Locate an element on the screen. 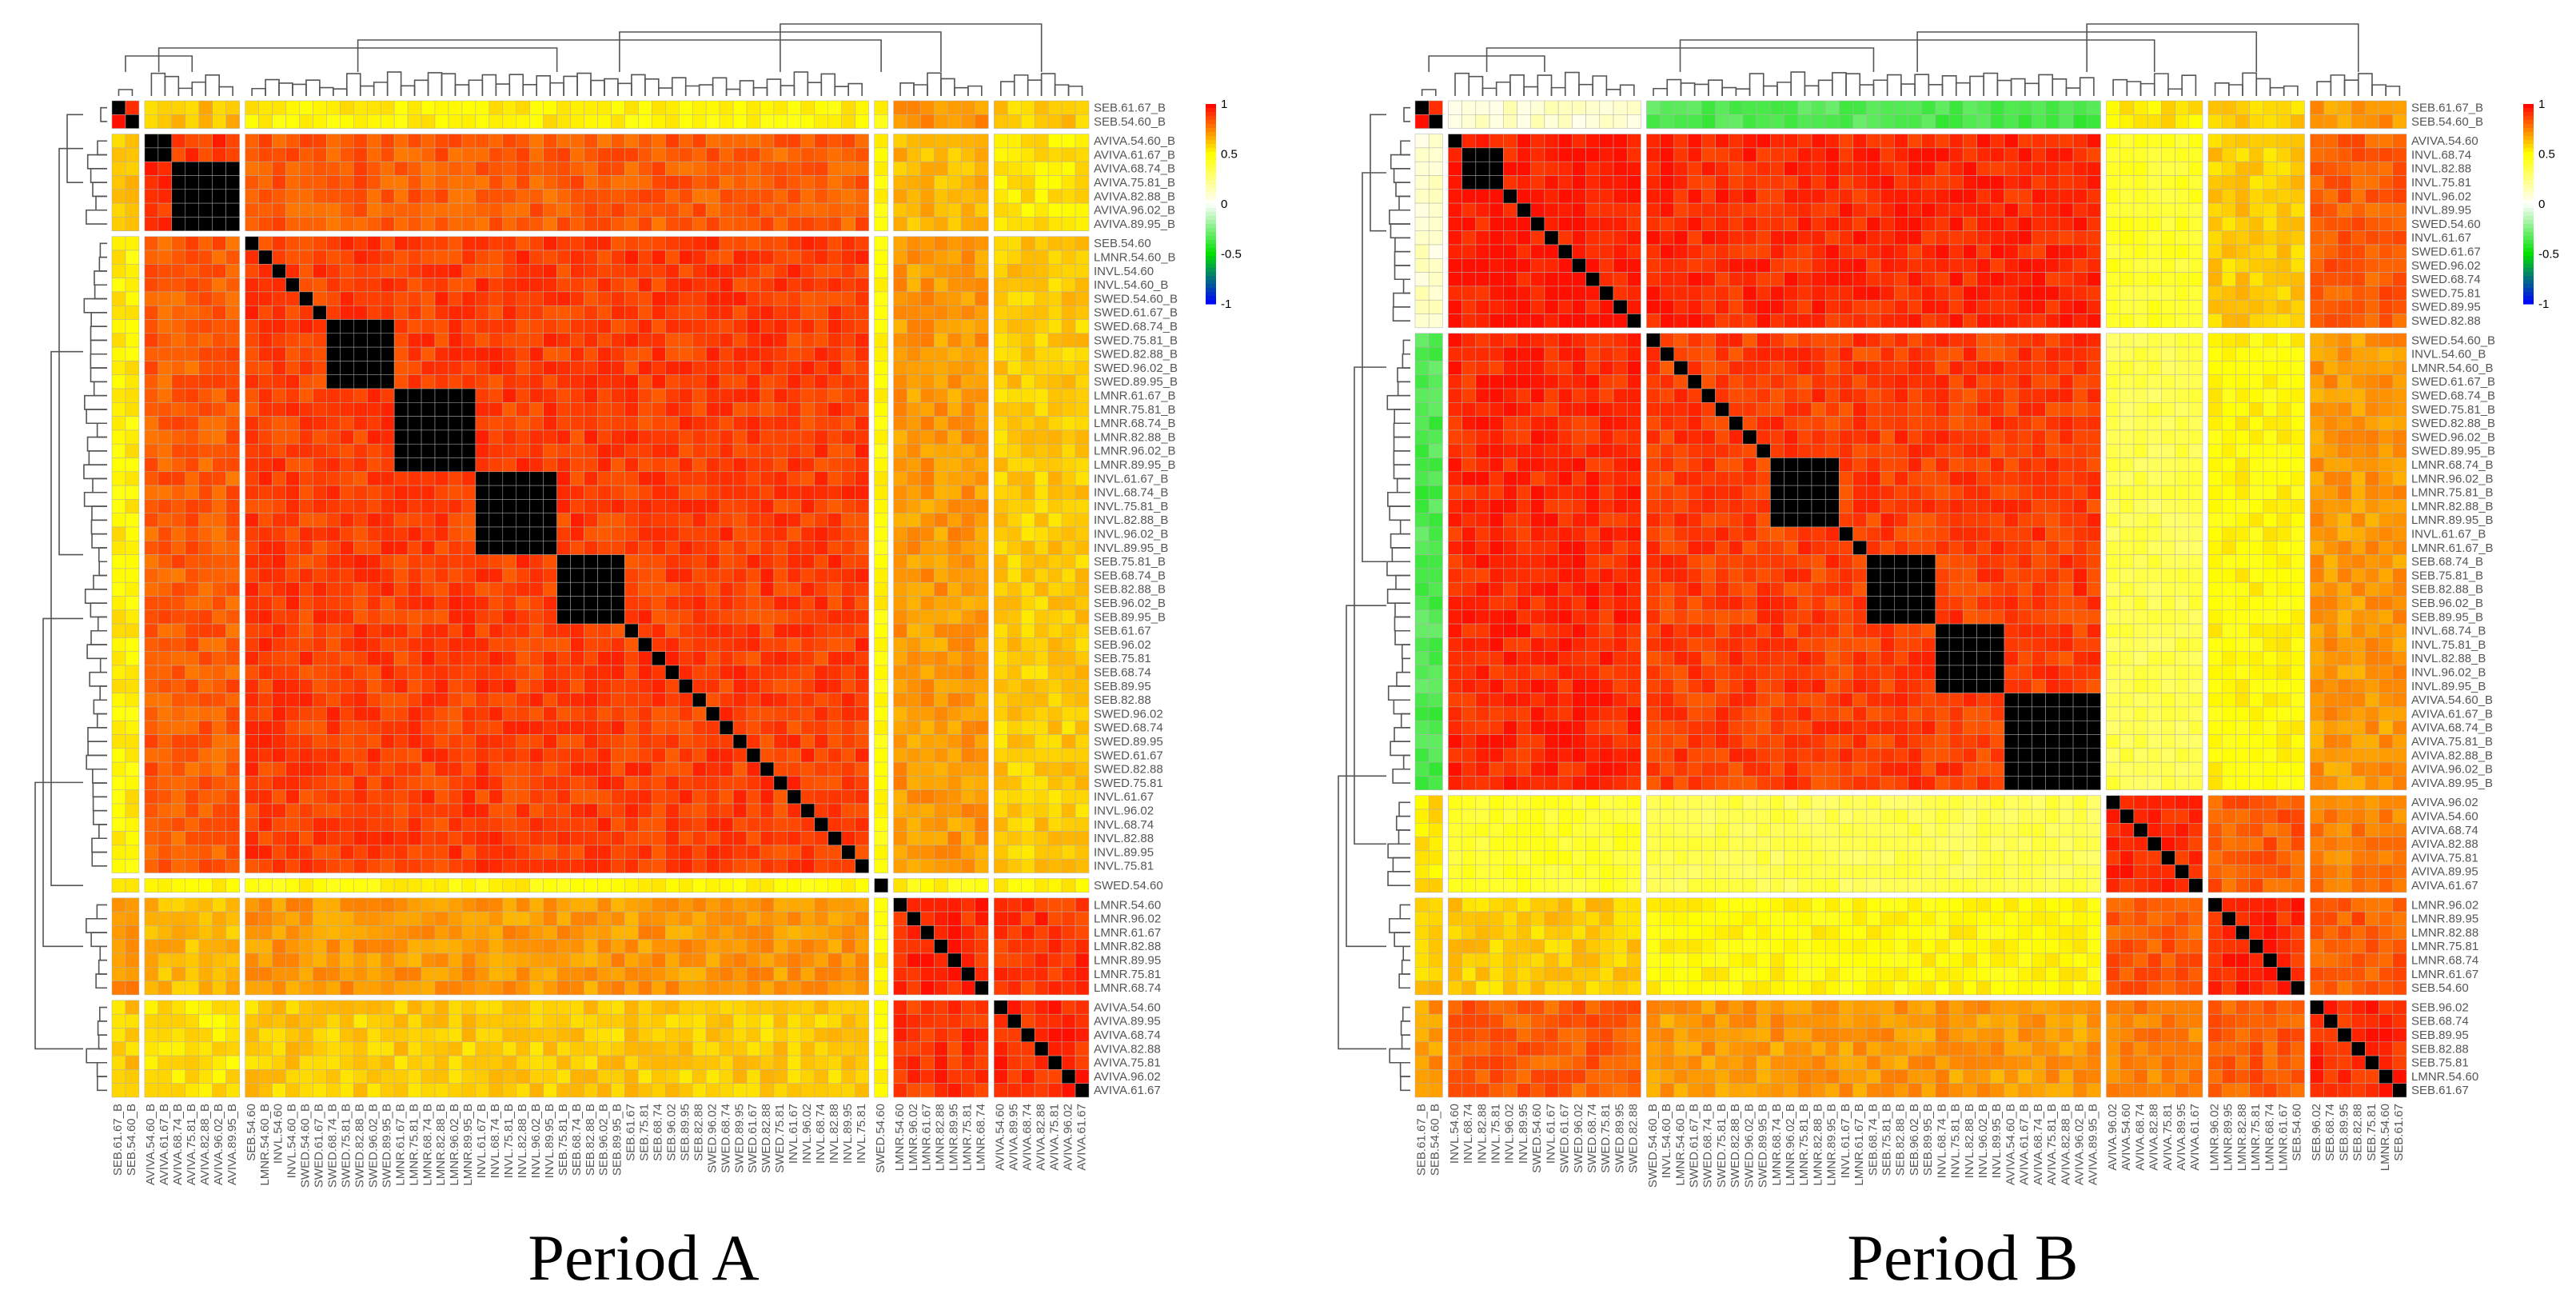  row-label: AVIVA.89.95 is located at coordinates (1127, 1021).